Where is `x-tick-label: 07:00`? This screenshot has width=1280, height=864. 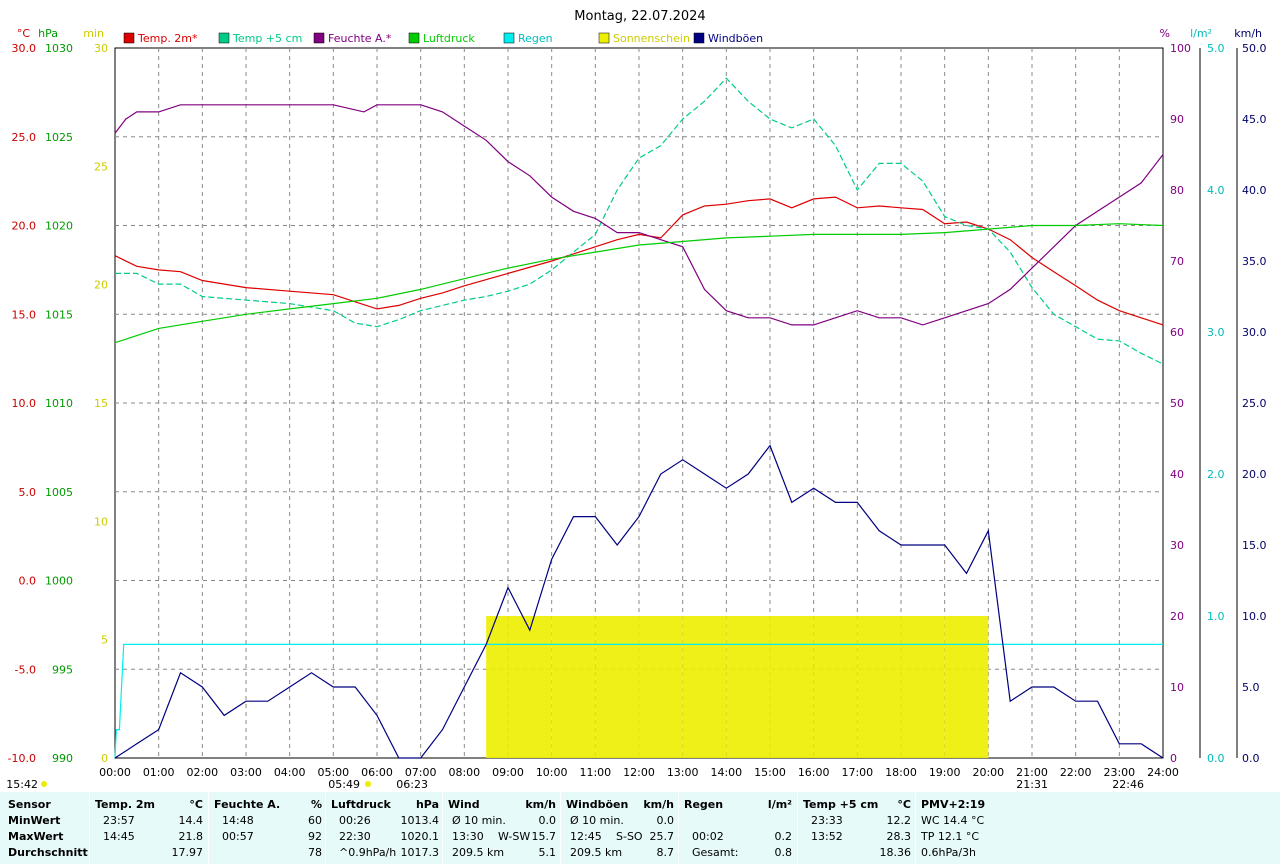
x-tick-label: 07:00 is located at coordinates (421, 772).